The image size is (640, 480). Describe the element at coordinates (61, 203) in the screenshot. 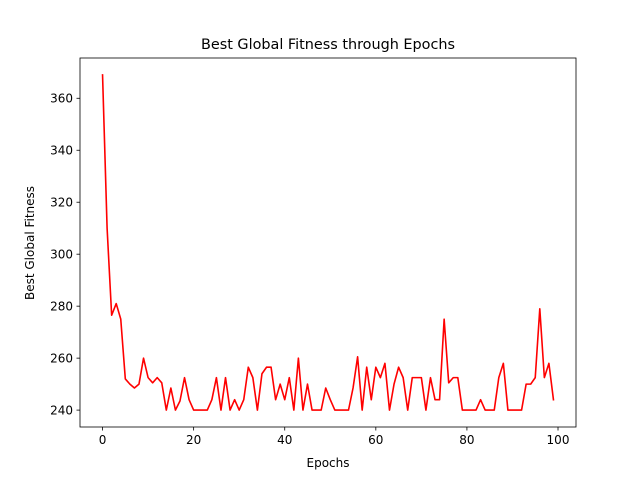

I see `y-tick-label: 320` at that location.